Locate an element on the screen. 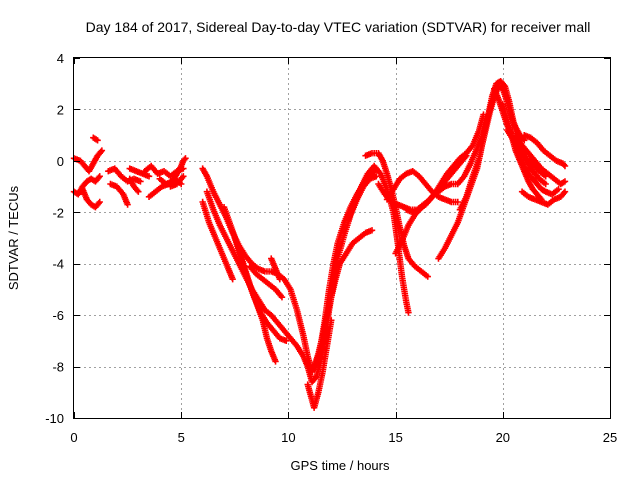 Image resolution: width=640 pixels, height=480 pixels. x-tick-label: 20 is located at coordinates (503, 437).